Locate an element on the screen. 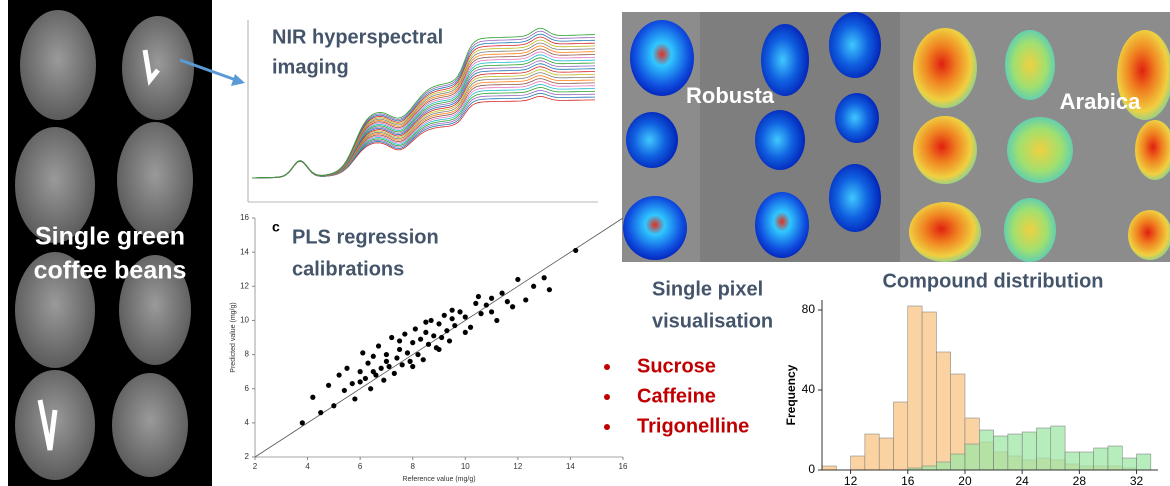  y-axis-label: Predicted value (mg/g) is located at coordinates (233, 337).